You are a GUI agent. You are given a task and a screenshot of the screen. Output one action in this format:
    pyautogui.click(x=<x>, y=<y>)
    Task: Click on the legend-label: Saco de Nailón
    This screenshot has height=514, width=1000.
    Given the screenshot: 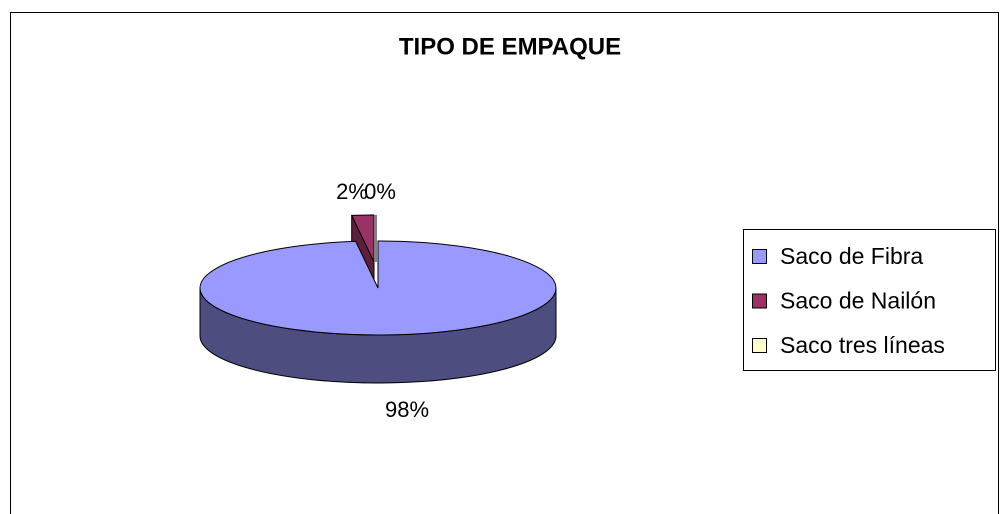 What is the action you would take?
    pyautogui.click(x=858, y=301)
    